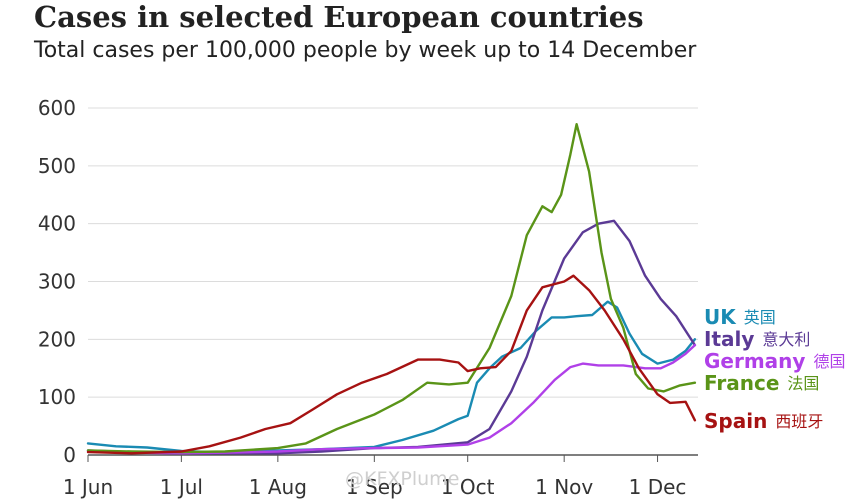  Describe the element at coordinates (278, 487) in the screenshot. I see `x-tick-label: 1 Aug` at that location.